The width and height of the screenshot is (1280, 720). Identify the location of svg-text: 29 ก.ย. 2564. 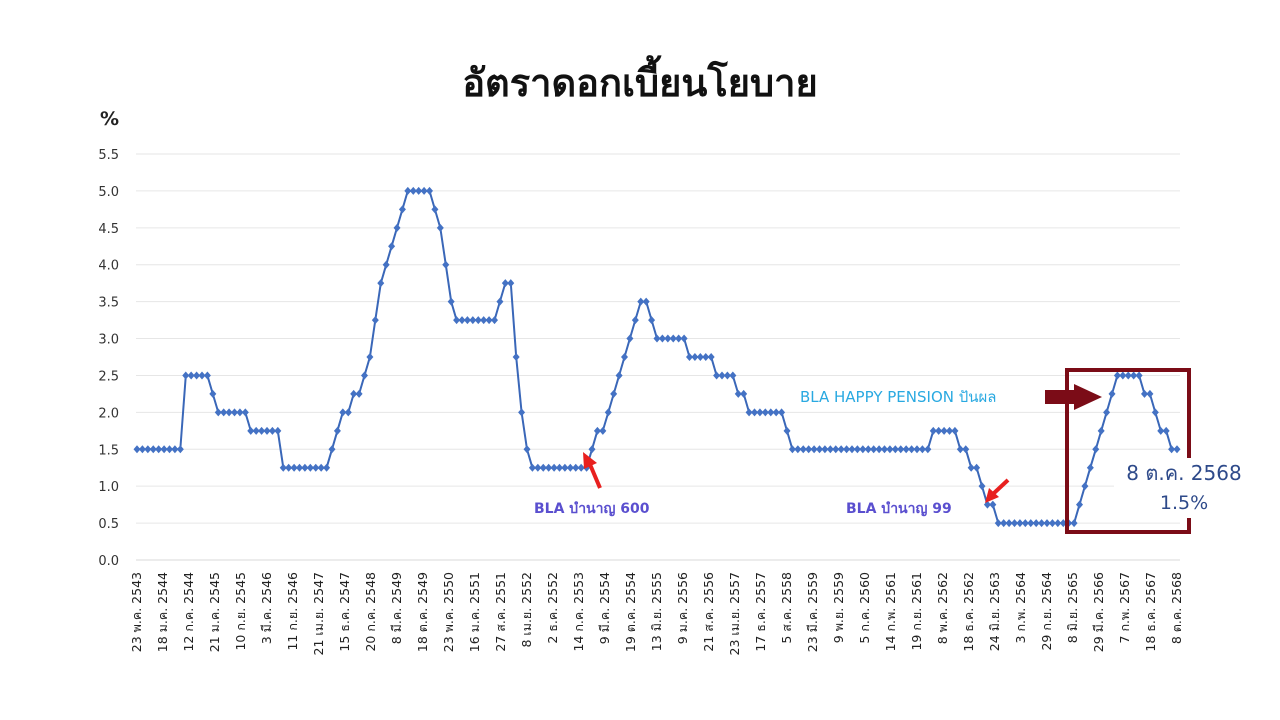
(1046, 611).